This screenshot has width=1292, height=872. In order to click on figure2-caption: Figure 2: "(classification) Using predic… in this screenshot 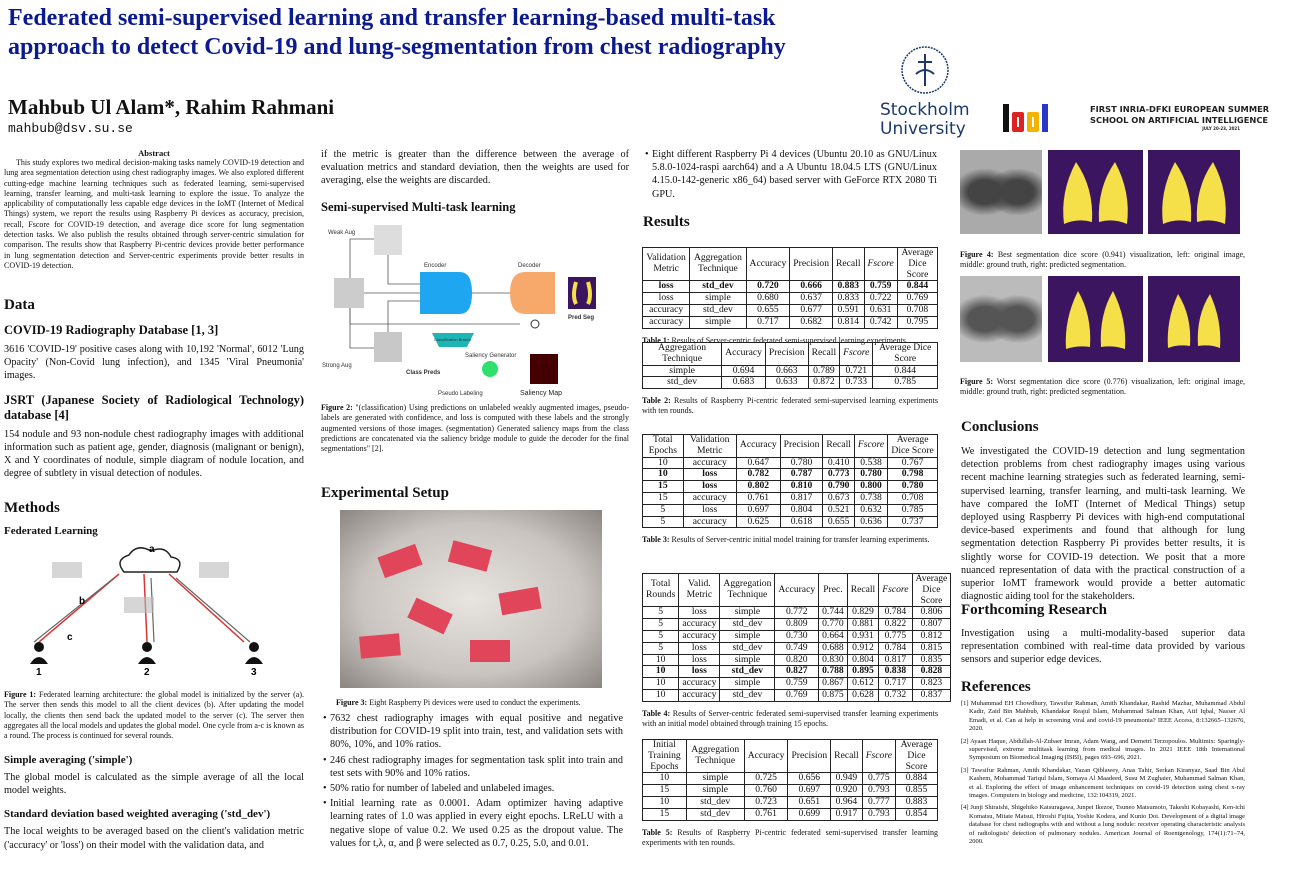, I will do `click(475, 428)`.